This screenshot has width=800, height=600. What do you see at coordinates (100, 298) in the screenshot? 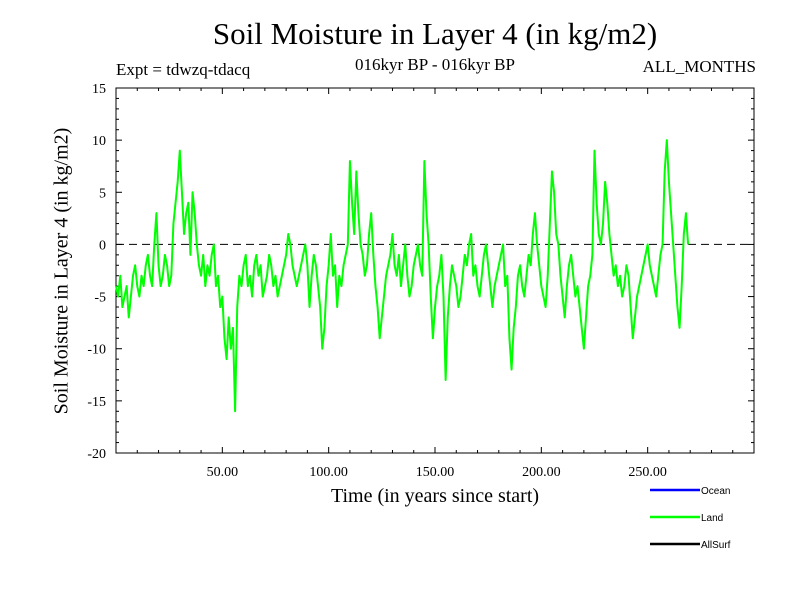
I see `y-tick-label: -5` at bounding box center [100, 298].